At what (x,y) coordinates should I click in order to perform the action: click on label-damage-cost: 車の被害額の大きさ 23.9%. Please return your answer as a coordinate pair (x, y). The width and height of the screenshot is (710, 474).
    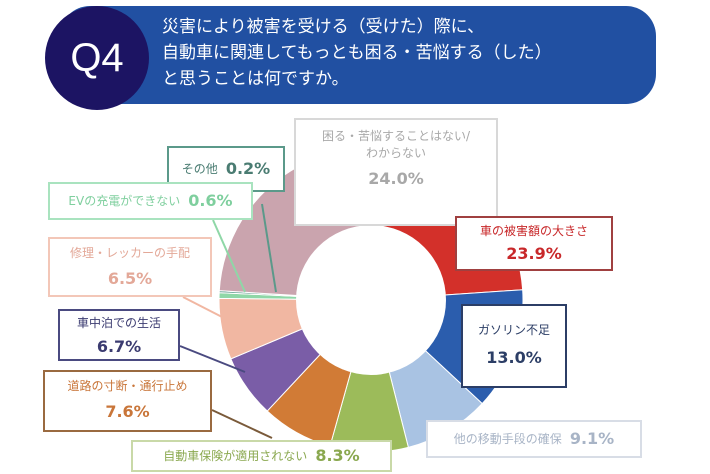
    Looking at the image, I should click on (534, 243).